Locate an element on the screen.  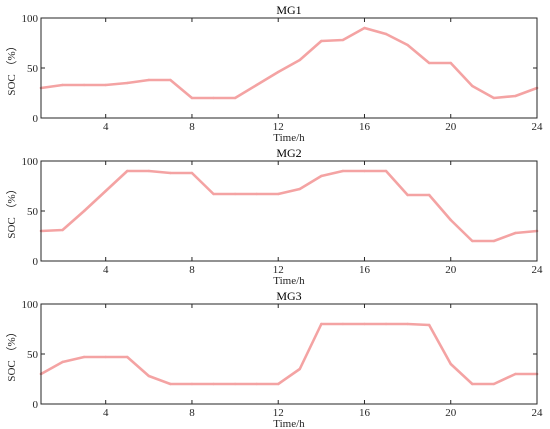
chart-title: MG3 is located at coordinates (288, 296).